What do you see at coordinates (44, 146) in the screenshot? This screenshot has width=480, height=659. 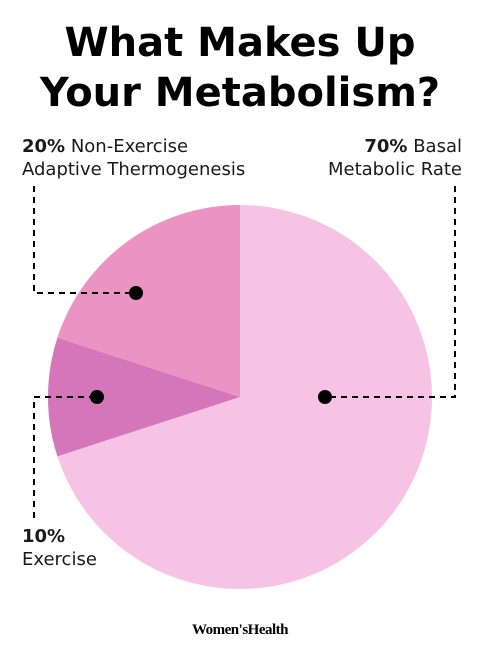 I see `neat-percent: 20%` at bounding box center [44, 146].